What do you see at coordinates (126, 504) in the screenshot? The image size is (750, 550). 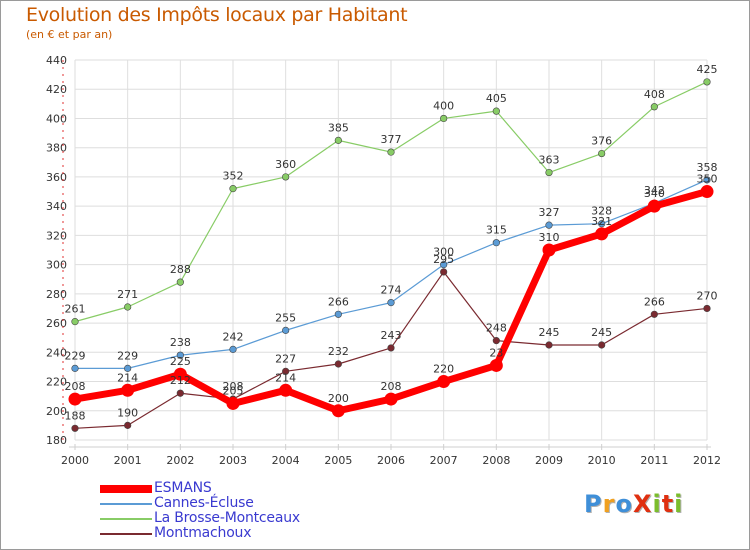 I see `legend-swatch-cannes-ecluse` at bounding box center [126, 504].